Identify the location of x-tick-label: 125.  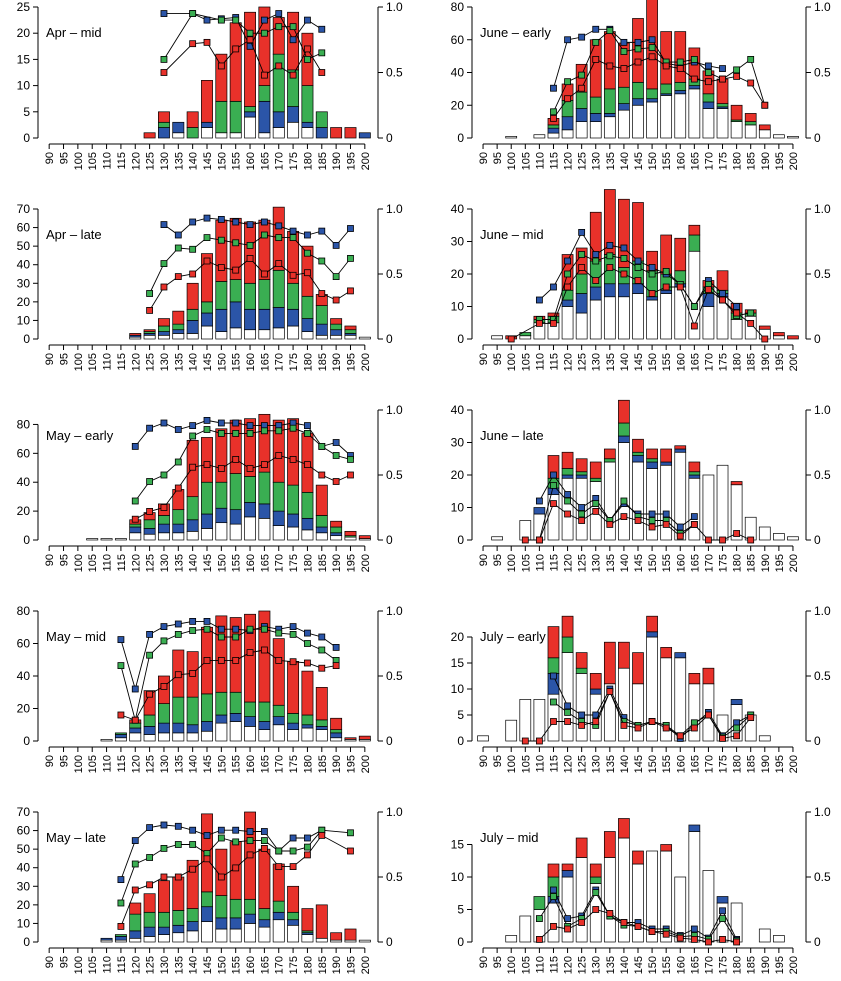
(151, 764).